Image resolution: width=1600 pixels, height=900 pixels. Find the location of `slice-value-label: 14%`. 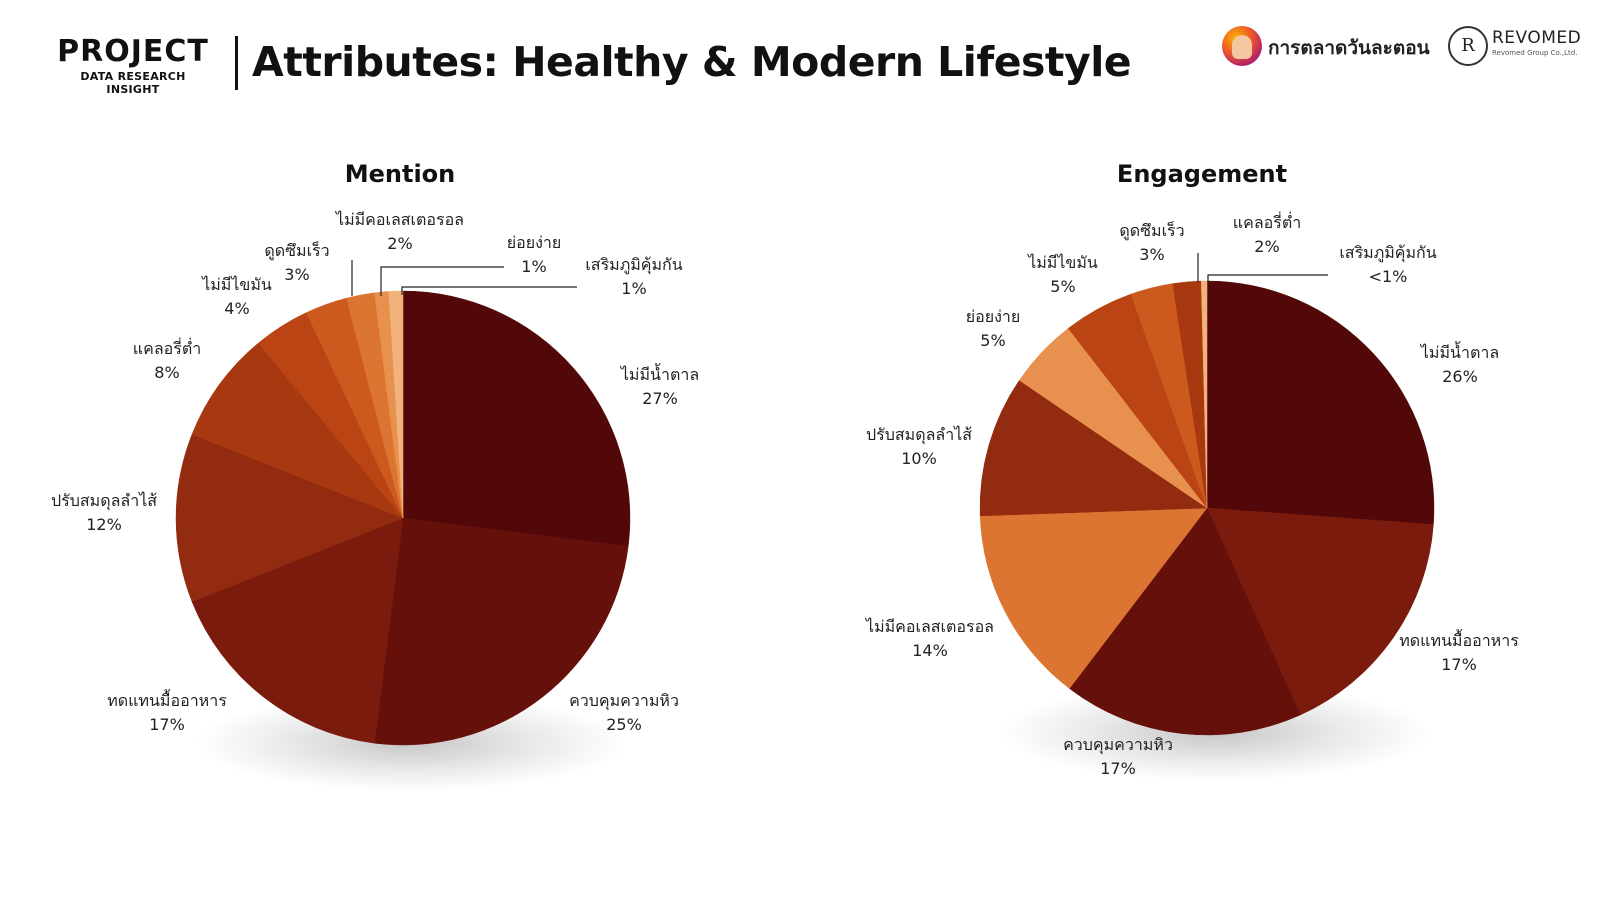

slice-value-label: 14% is located at coordinates (930, 650).